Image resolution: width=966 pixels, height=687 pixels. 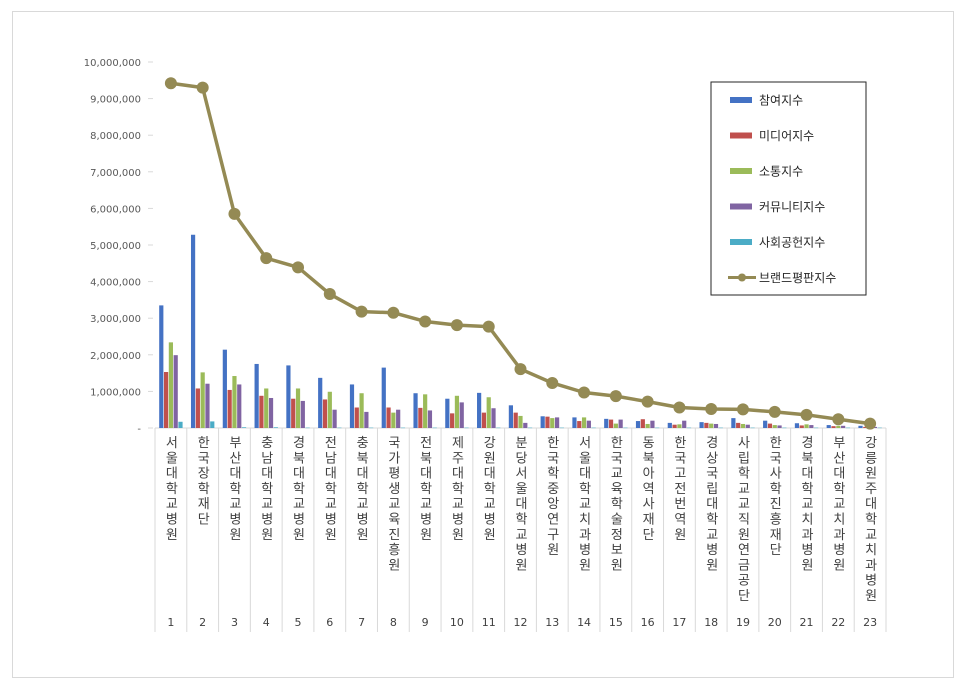 I want to click on bar-소통지수-20, so click(x=774, y=426).